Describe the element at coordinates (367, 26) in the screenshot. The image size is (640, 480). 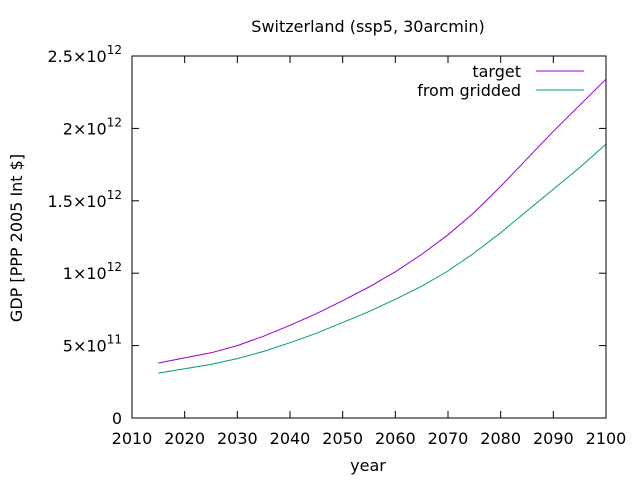
I see `chart-title: Switzerland (ssp5, 30arcmin)` at that location.